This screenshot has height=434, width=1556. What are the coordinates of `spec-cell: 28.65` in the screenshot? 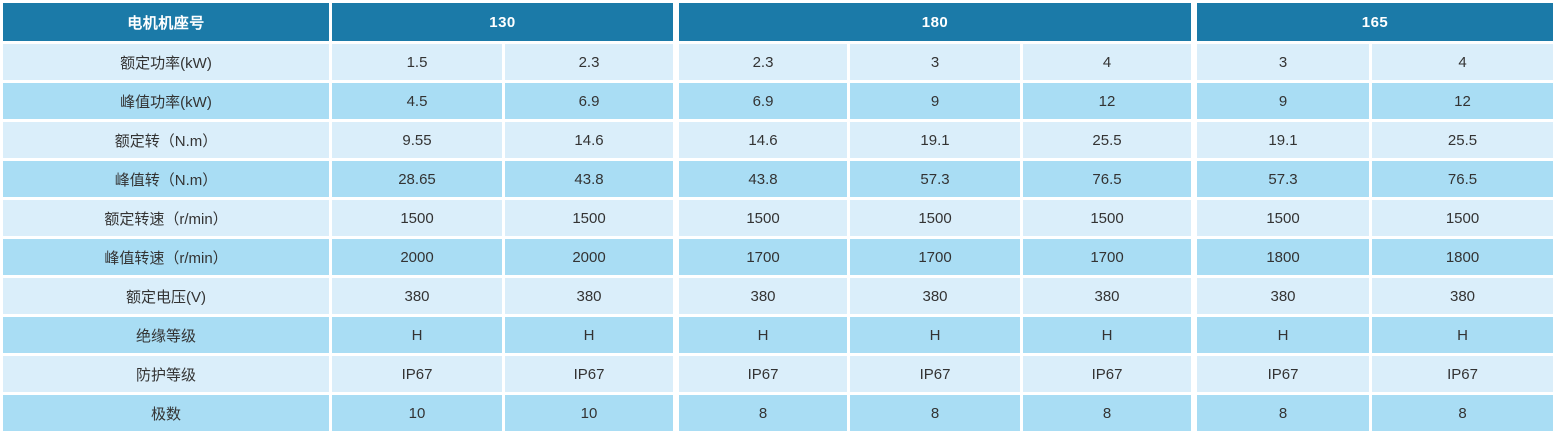 It's located at (417, 179).